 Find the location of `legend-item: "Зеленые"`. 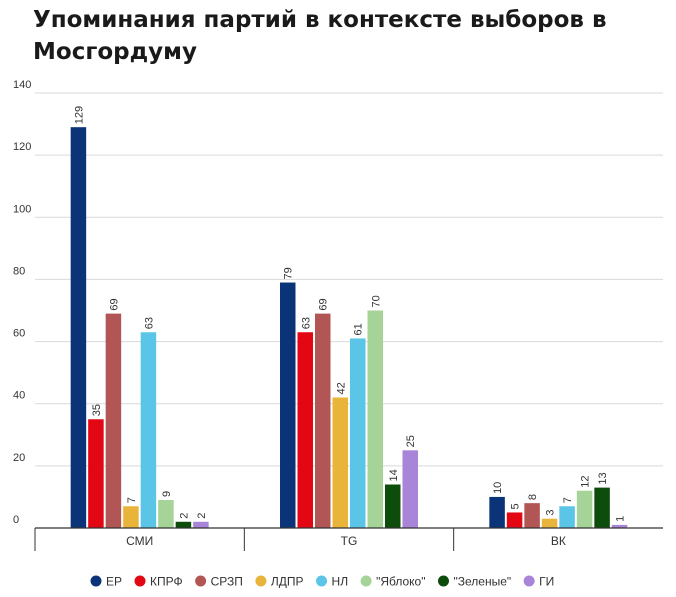

legend-item: "Зеленые" is located at coordinates (474, 582).